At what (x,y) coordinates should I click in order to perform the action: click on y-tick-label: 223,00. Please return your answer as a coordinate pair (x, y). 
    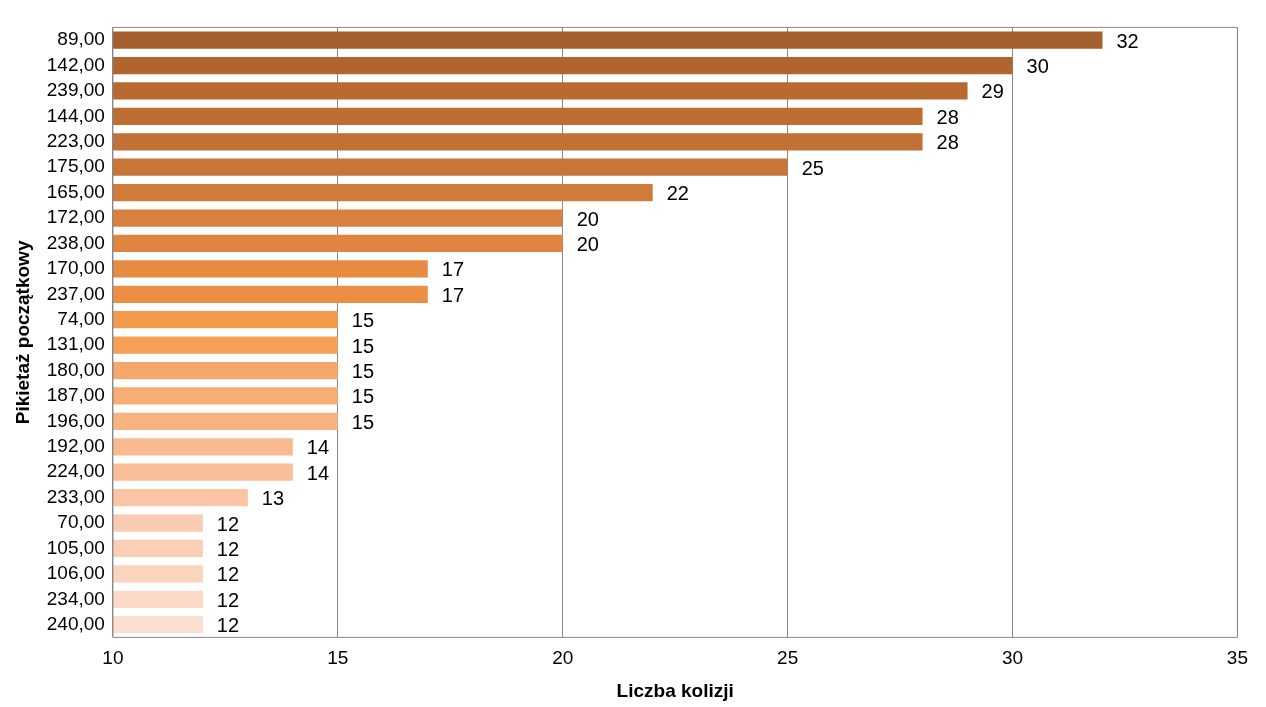
    Looking at the image, I should click on (75, 141).